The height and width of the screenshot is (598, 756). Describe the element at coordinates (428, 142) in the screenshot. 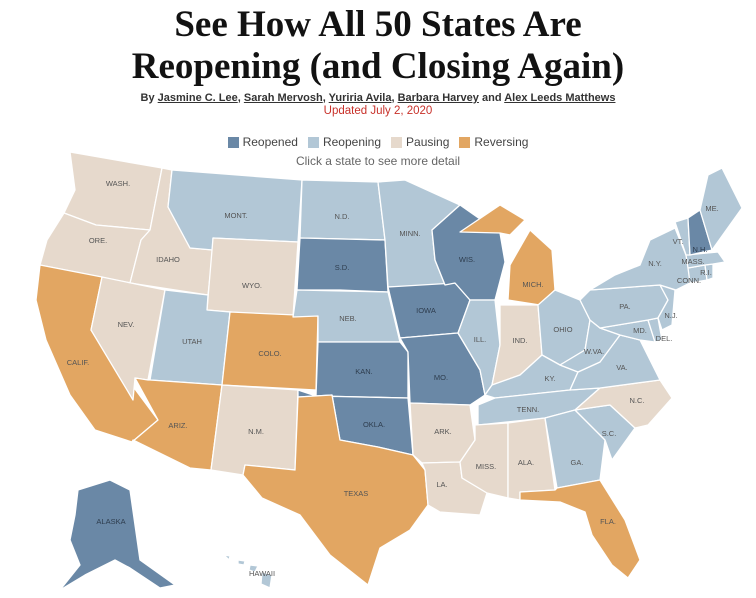

I see `legend-label: Pausing` at that location.